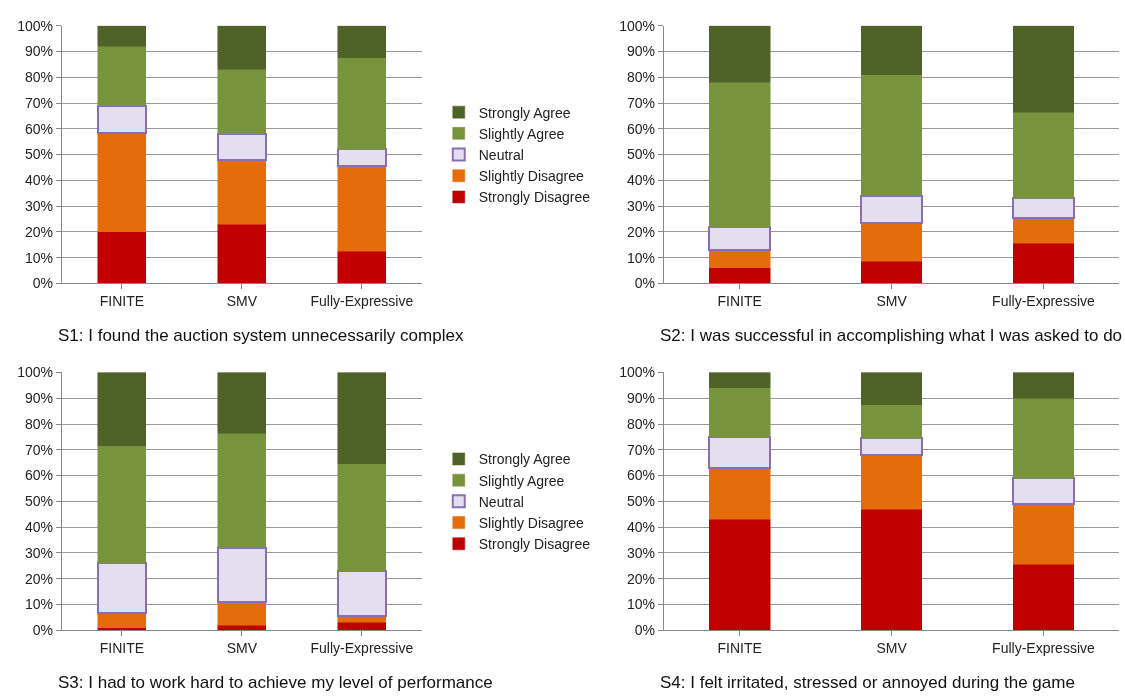 The height and width of the screenshot is (696, 1125). Describe the element at coordinates (640, 578) in the screenshot. I see `y-tick-label: 20%` at that location.